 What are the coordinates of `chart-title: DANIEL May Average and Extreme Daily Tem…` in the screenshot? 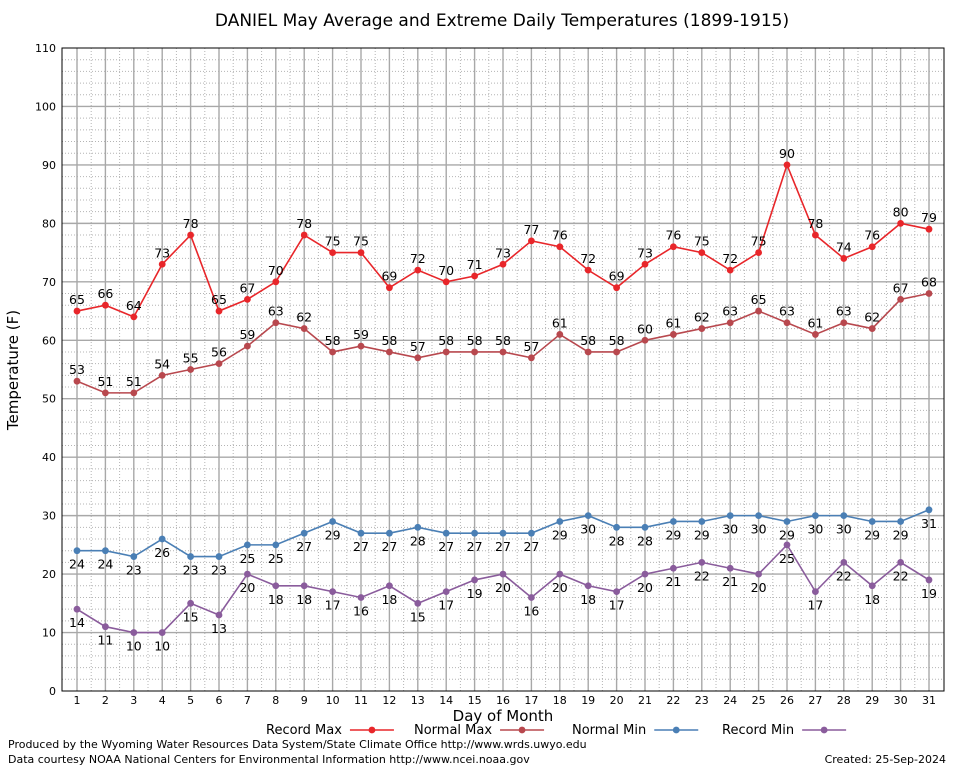 It's located at (502, 21).